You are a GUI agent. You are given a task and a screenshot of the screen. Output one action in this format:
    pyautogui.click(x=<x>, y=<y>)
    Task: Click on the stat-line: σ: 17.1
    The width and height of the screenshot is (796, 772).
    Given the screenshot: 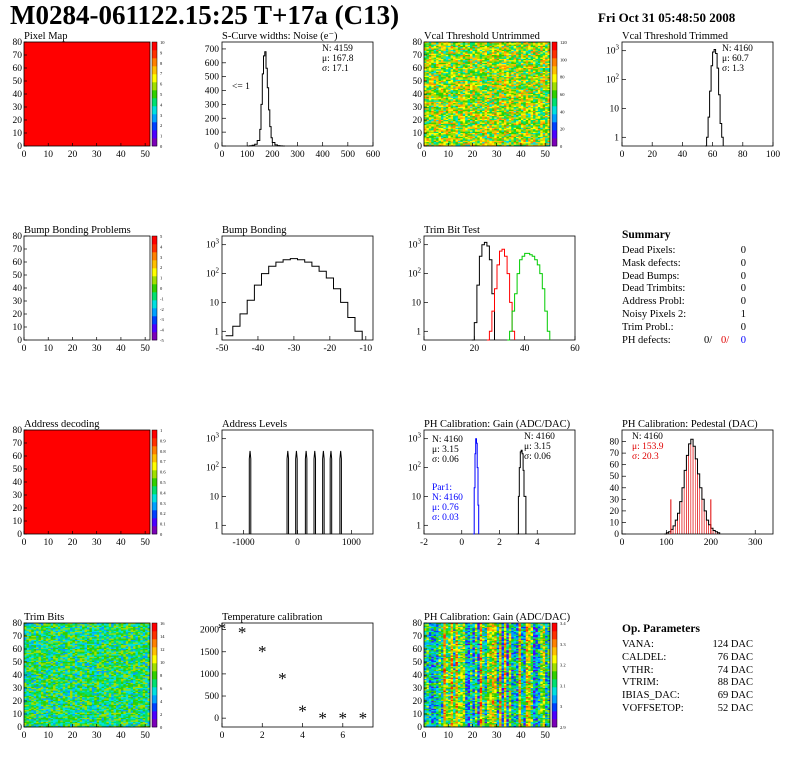 What is the action you would take?
    pyautogui.click(x=335, y=69)
    